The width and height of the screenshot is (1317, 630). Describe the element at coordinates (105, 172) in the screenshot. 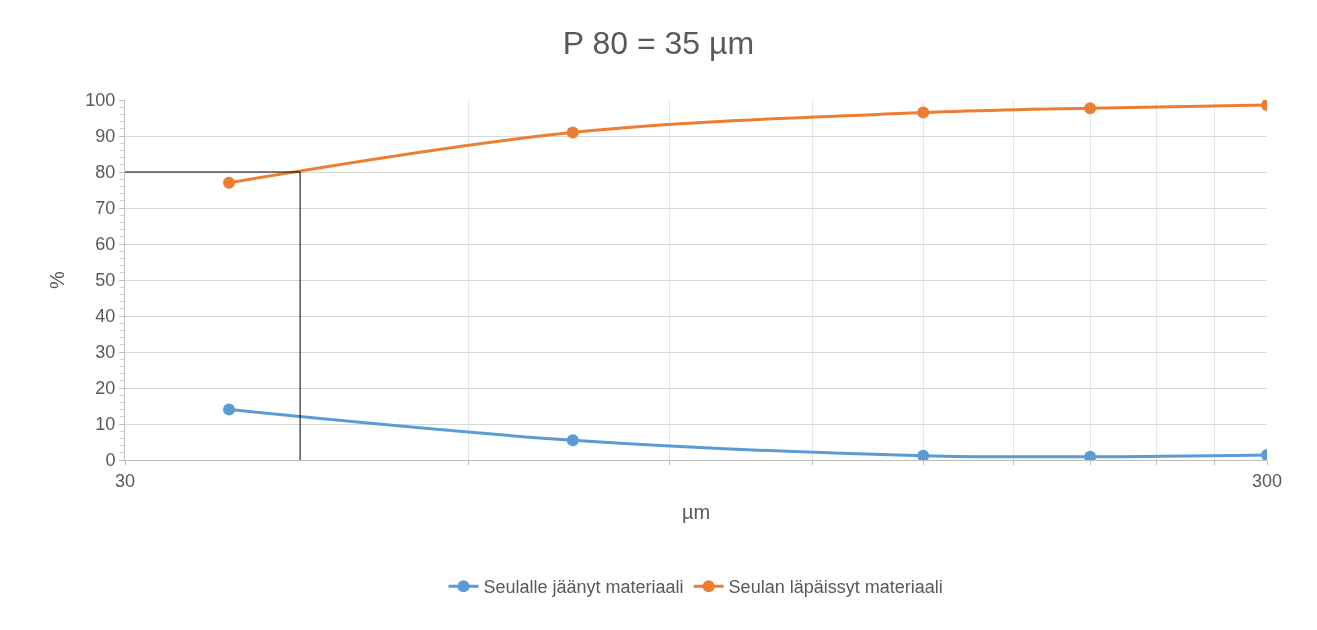

I see `y-tick-label: 80` at that location.